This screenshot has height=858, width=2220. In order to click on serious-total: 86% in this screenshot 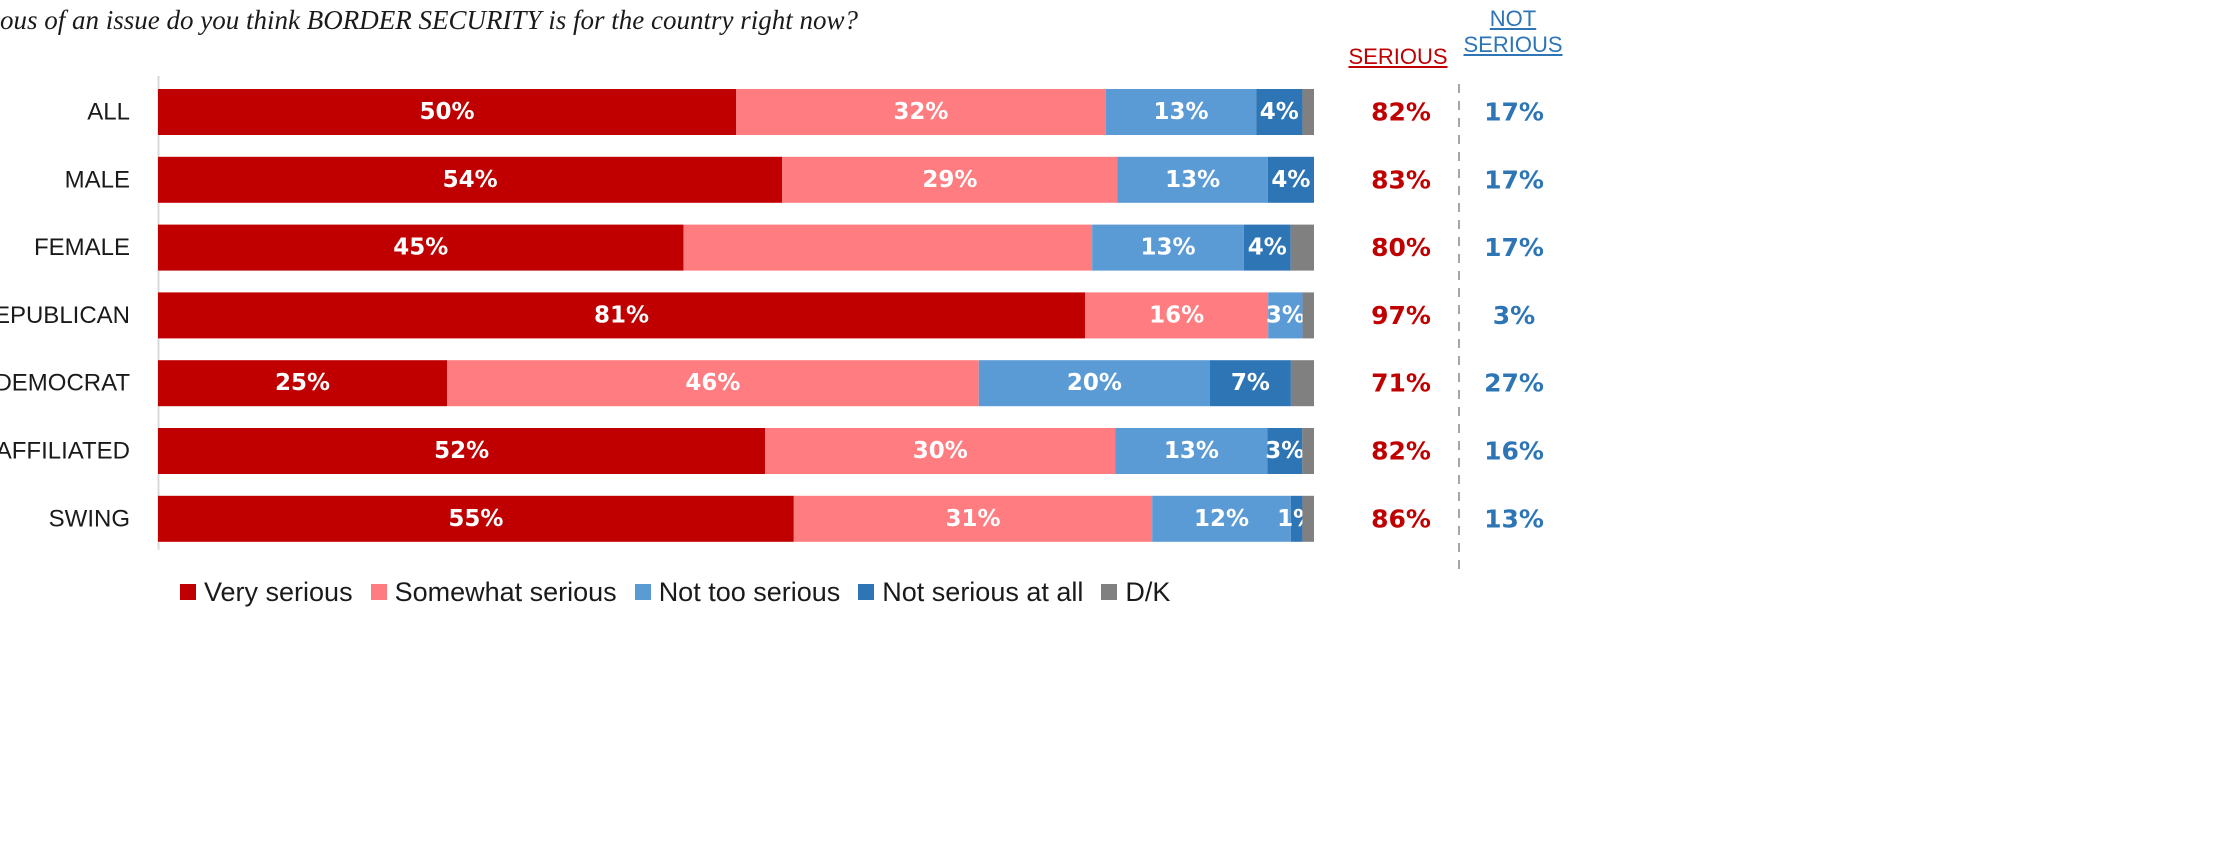, I will do `click(1401, 518)`.